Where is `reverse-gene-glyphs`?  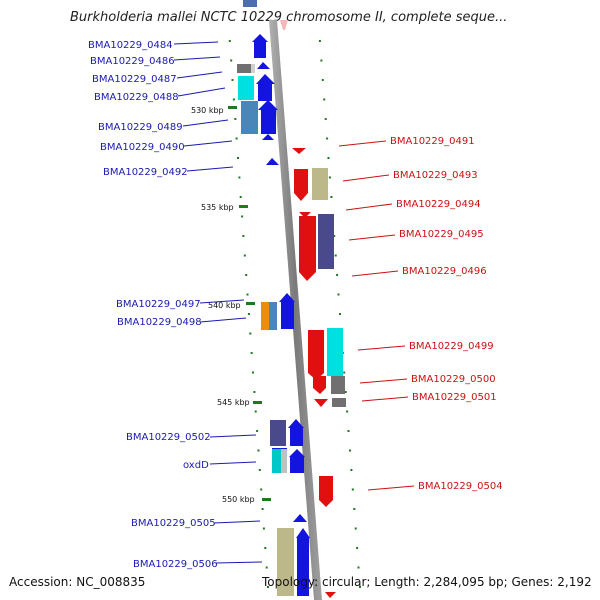 reverse-gene-glyphs is located at coordinates (319, 373).